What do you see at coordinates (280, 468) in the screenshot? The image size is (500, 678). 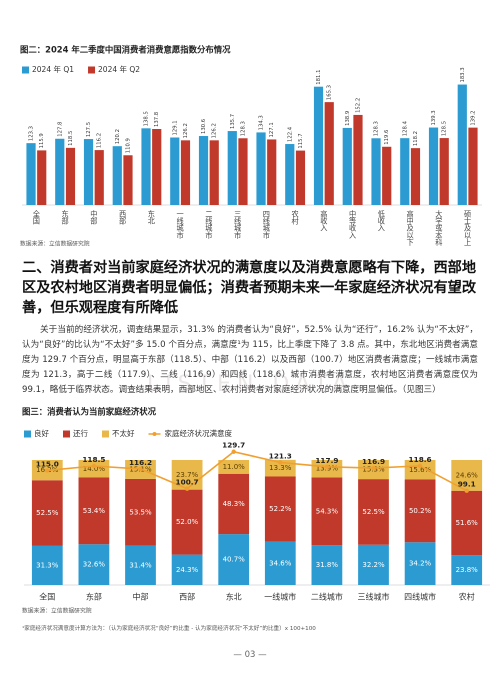 I see `data-label: 13.3%` at bounding box center [280, 468].